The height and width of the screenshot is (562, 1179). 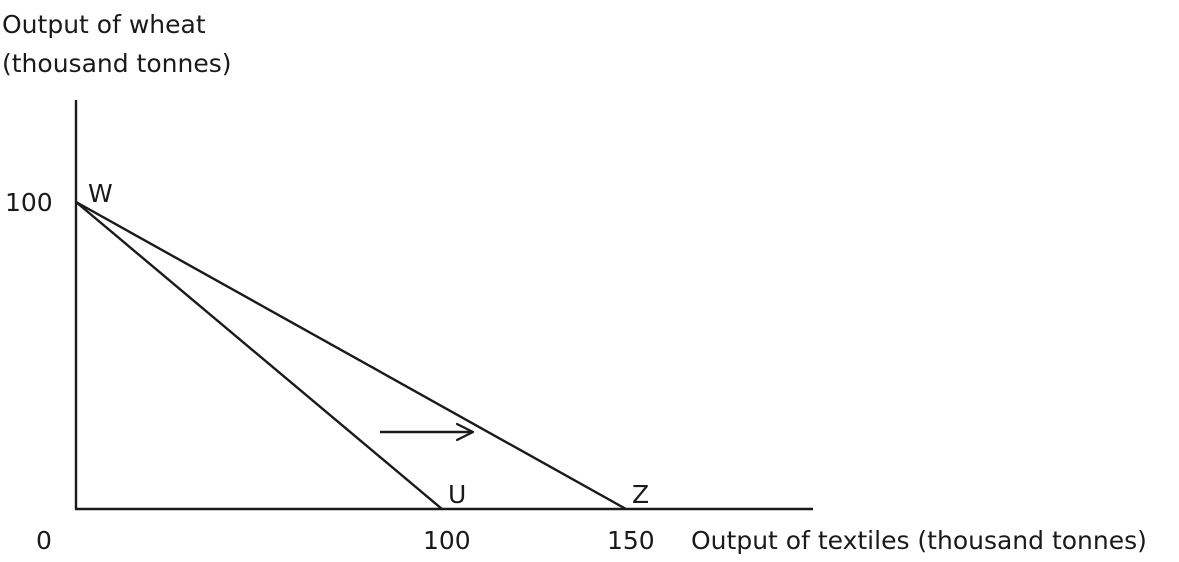 What do you see at coordinates (457, 494) in the screenshot?
I see `point-label-u: U` at bounding box center [457, 494].